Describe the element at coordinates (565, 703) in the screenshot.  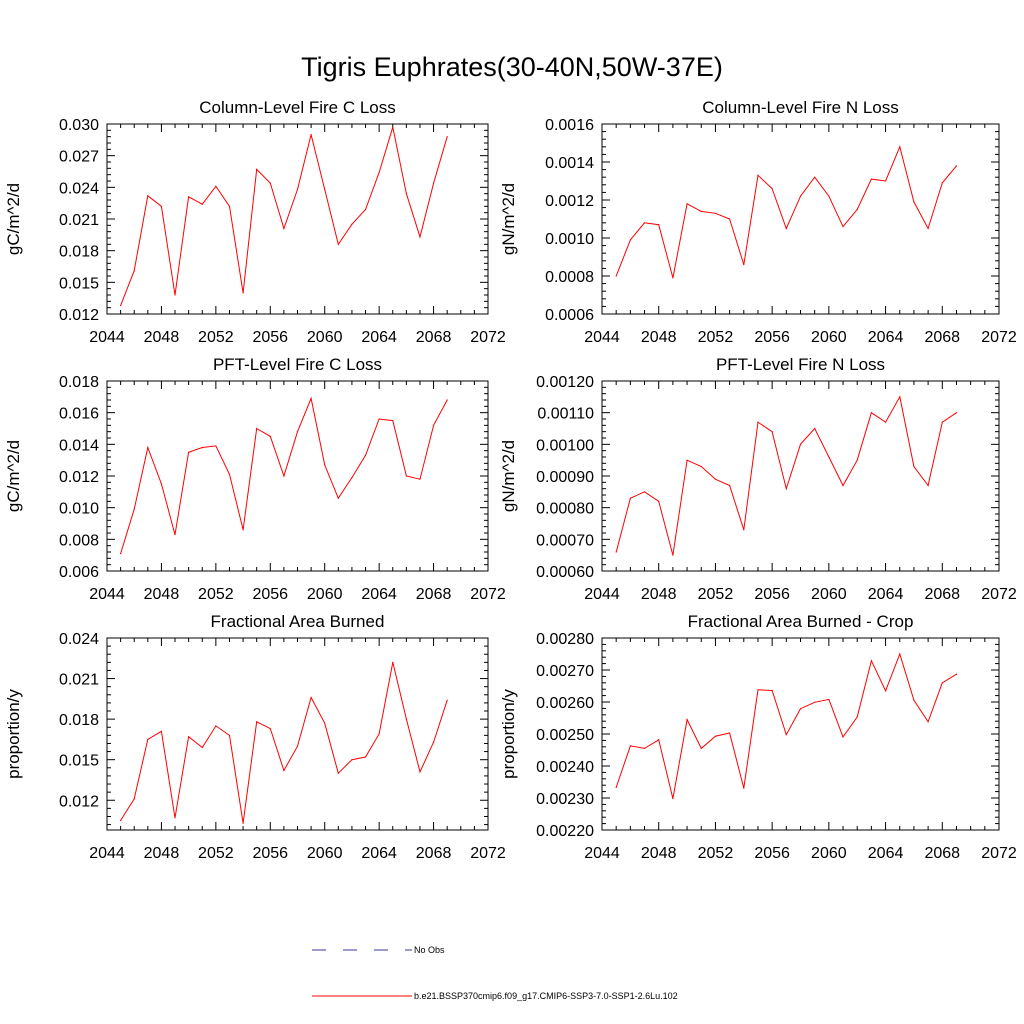
I see `y-tick-label: 0.00260` at that location.